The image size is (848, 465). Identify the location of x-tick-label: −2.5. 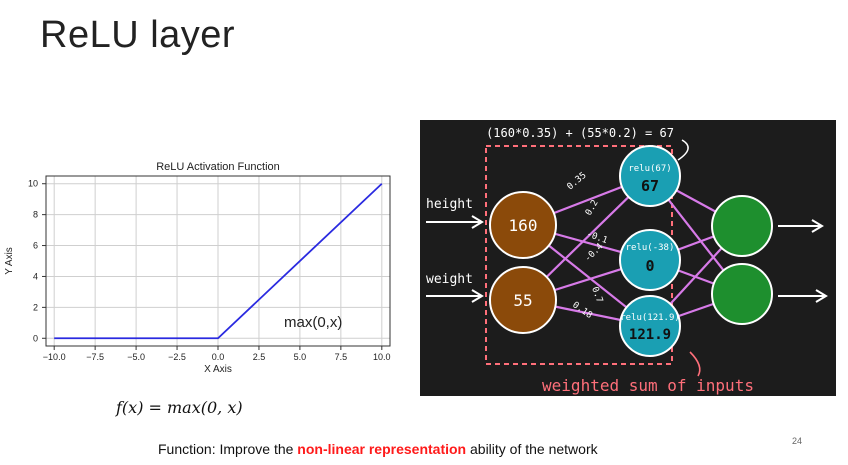
(177, 357).